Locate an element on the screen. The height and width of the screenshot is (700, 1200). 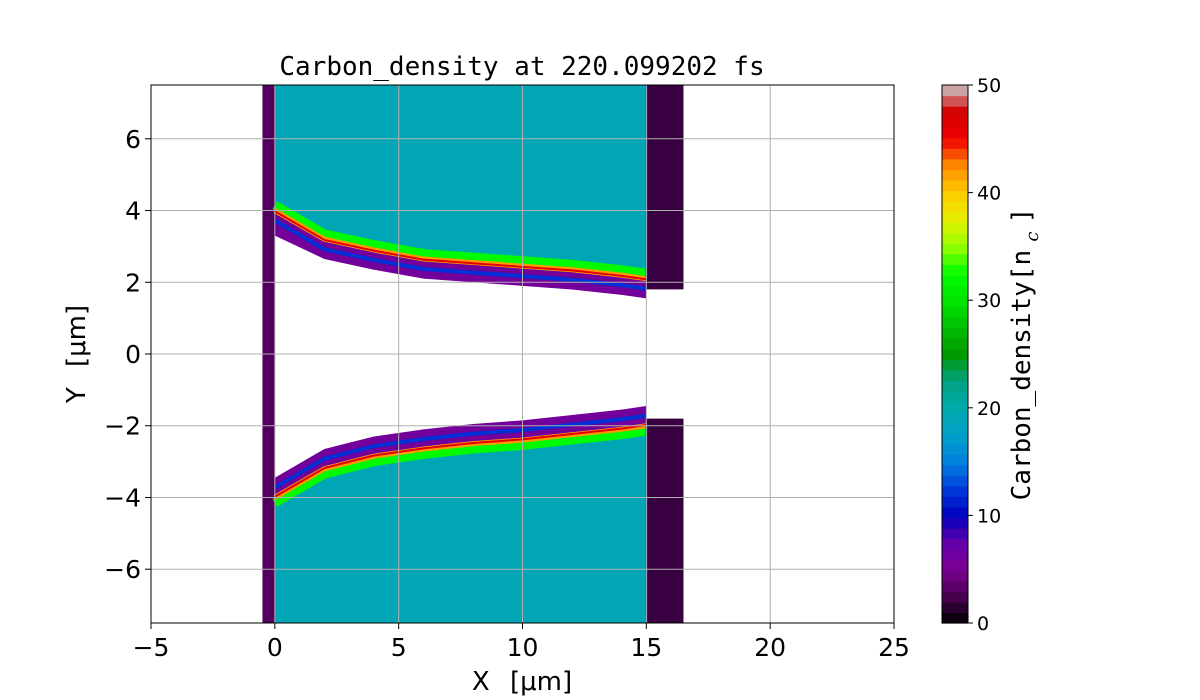
lower-edge-red is located at coordinates (460, 461).